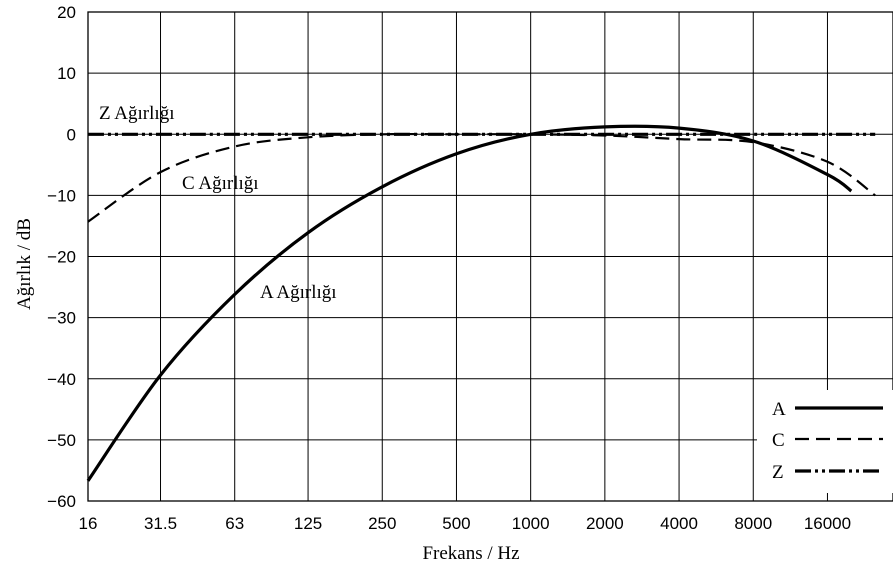 Image resolution: width=893 pixels, height=564 pixels. Describe the element at coordinates (456, 523) in the screenshot. I see `x-tick-label: 500` at that location.